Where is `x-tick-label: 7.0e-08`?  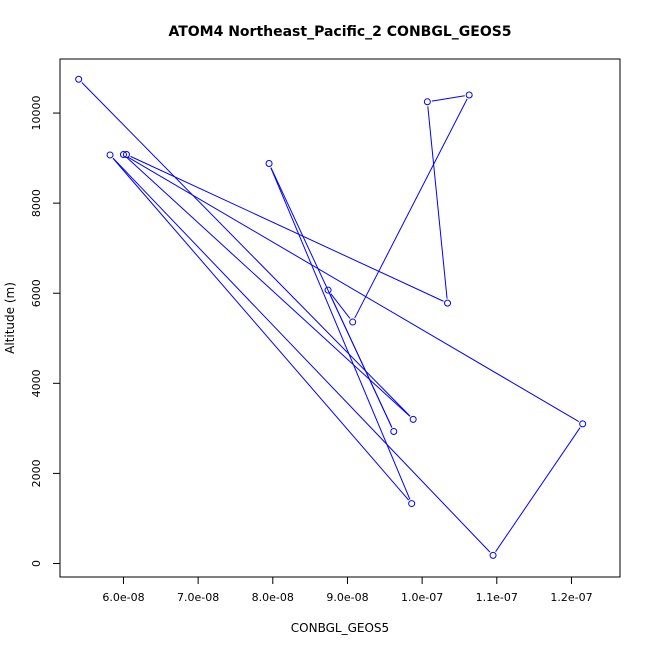
x-tick-label: 7.0e-08 is located at coordinates (198, 597).